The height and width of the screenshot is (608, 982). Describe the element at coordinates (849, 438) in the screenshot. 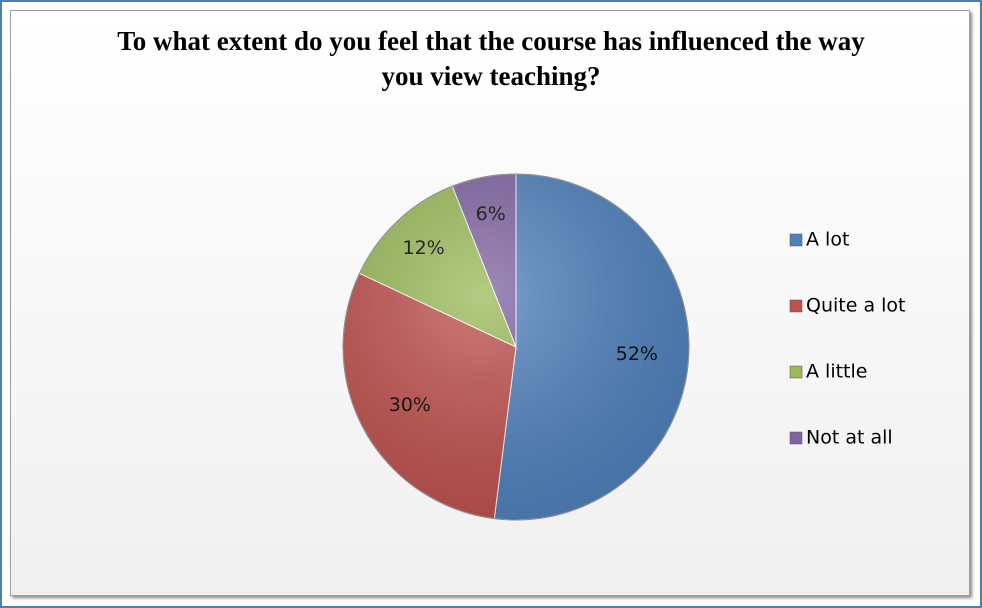

I see `legend-label: Not at all` at that location.